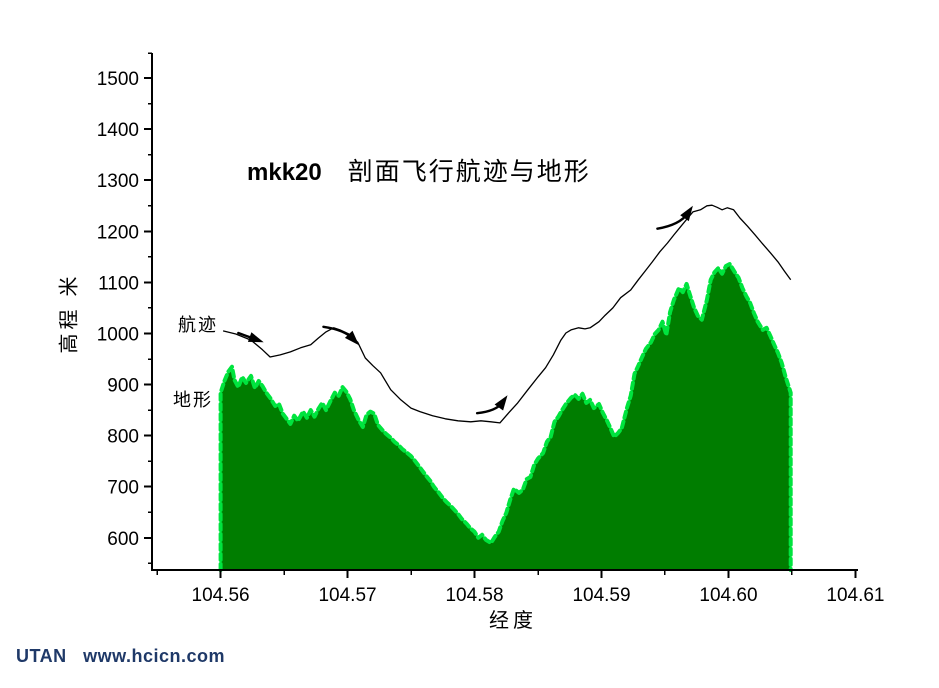 This screenshot has width=939, height=688. Describe the element at coordinates (69, 313) in the screenshot. I see `y-axis-label: 高程 米` at that location.